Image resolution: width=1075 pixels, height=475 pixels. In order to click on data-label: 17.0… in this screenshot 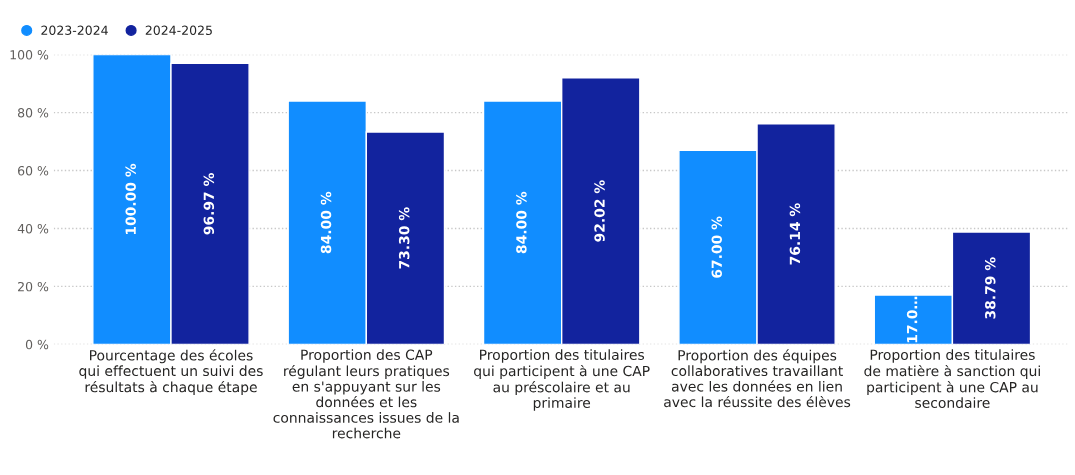, I will do `click(912, 319)`.